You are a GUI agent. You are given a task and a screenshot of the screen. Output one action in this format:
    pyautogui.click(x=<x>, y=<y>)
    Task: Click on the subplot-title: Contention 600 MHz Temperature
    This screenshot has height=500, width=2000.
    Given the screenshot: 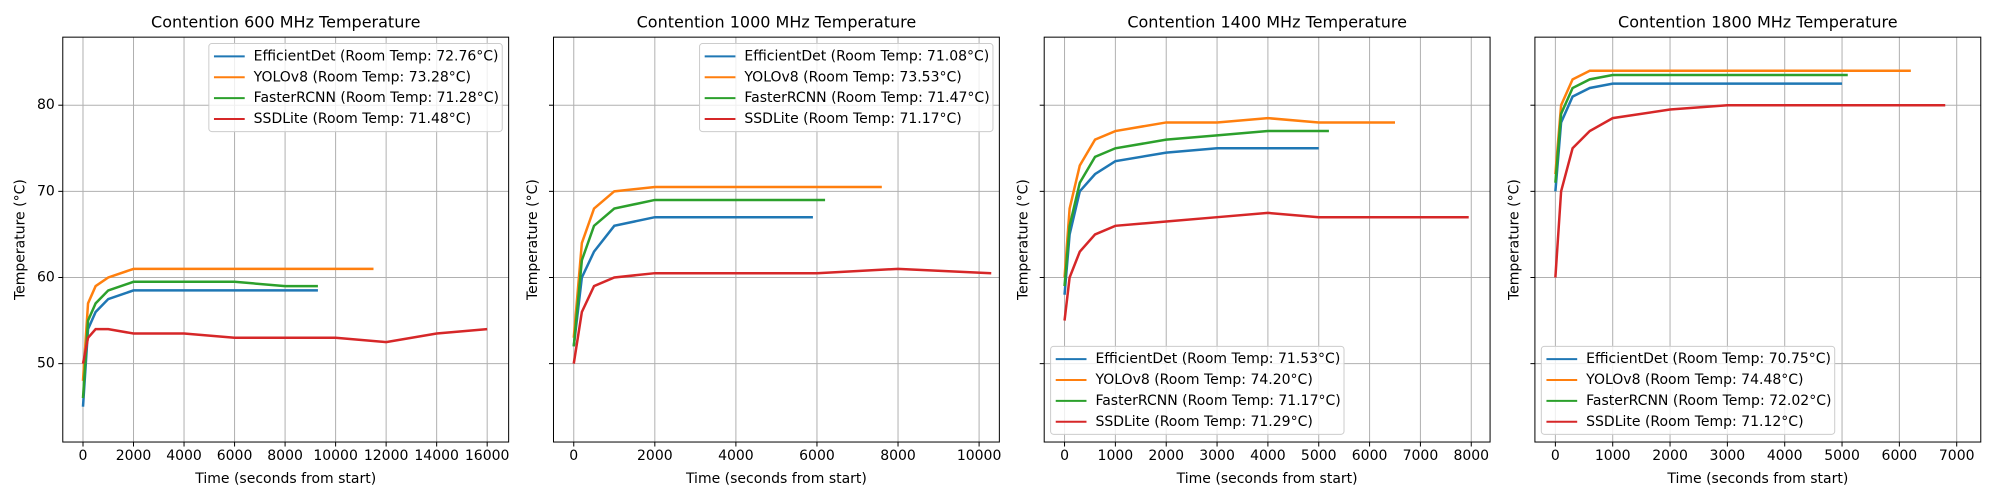 What is the action you would take?
    pyautogui.click(x=285, y=22)
    